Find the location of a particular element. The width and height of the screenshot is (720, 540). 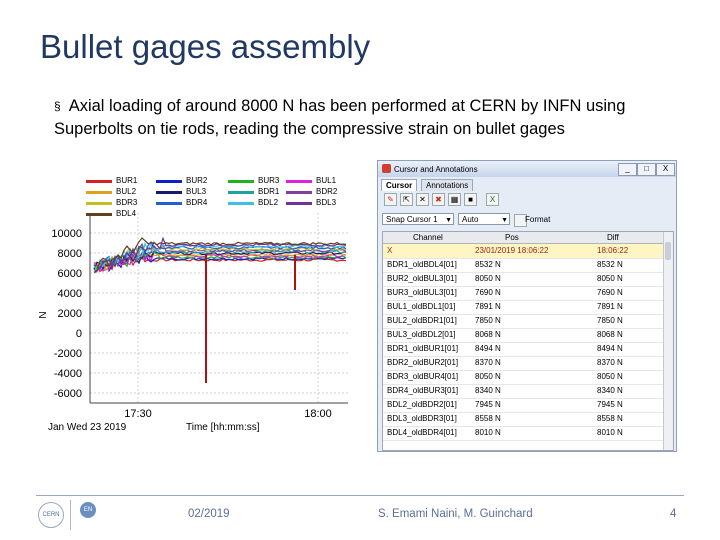

scrollbar-thumb is located at coordinates (668, 251).